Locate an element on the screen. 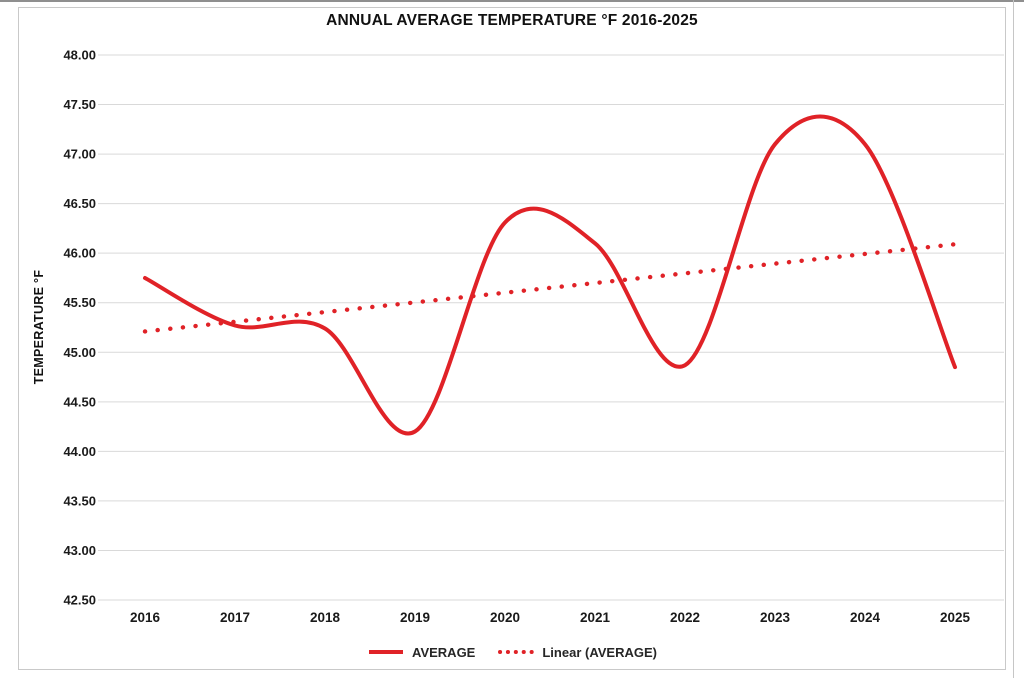 Image resolution: width=1024 pixels, height=678 pixels. x-tick-label: 2017 is located at coordinates (235, 617).